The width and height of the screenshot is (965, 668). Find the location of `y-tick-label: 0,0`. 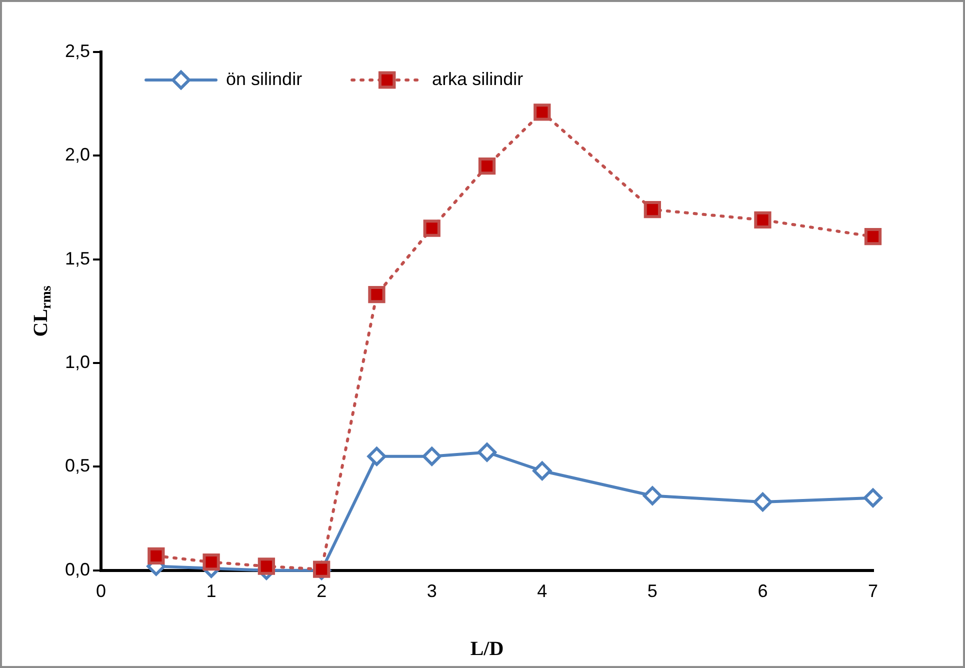

y-tick-label: 0,0 is located at coordinates (77, 569).